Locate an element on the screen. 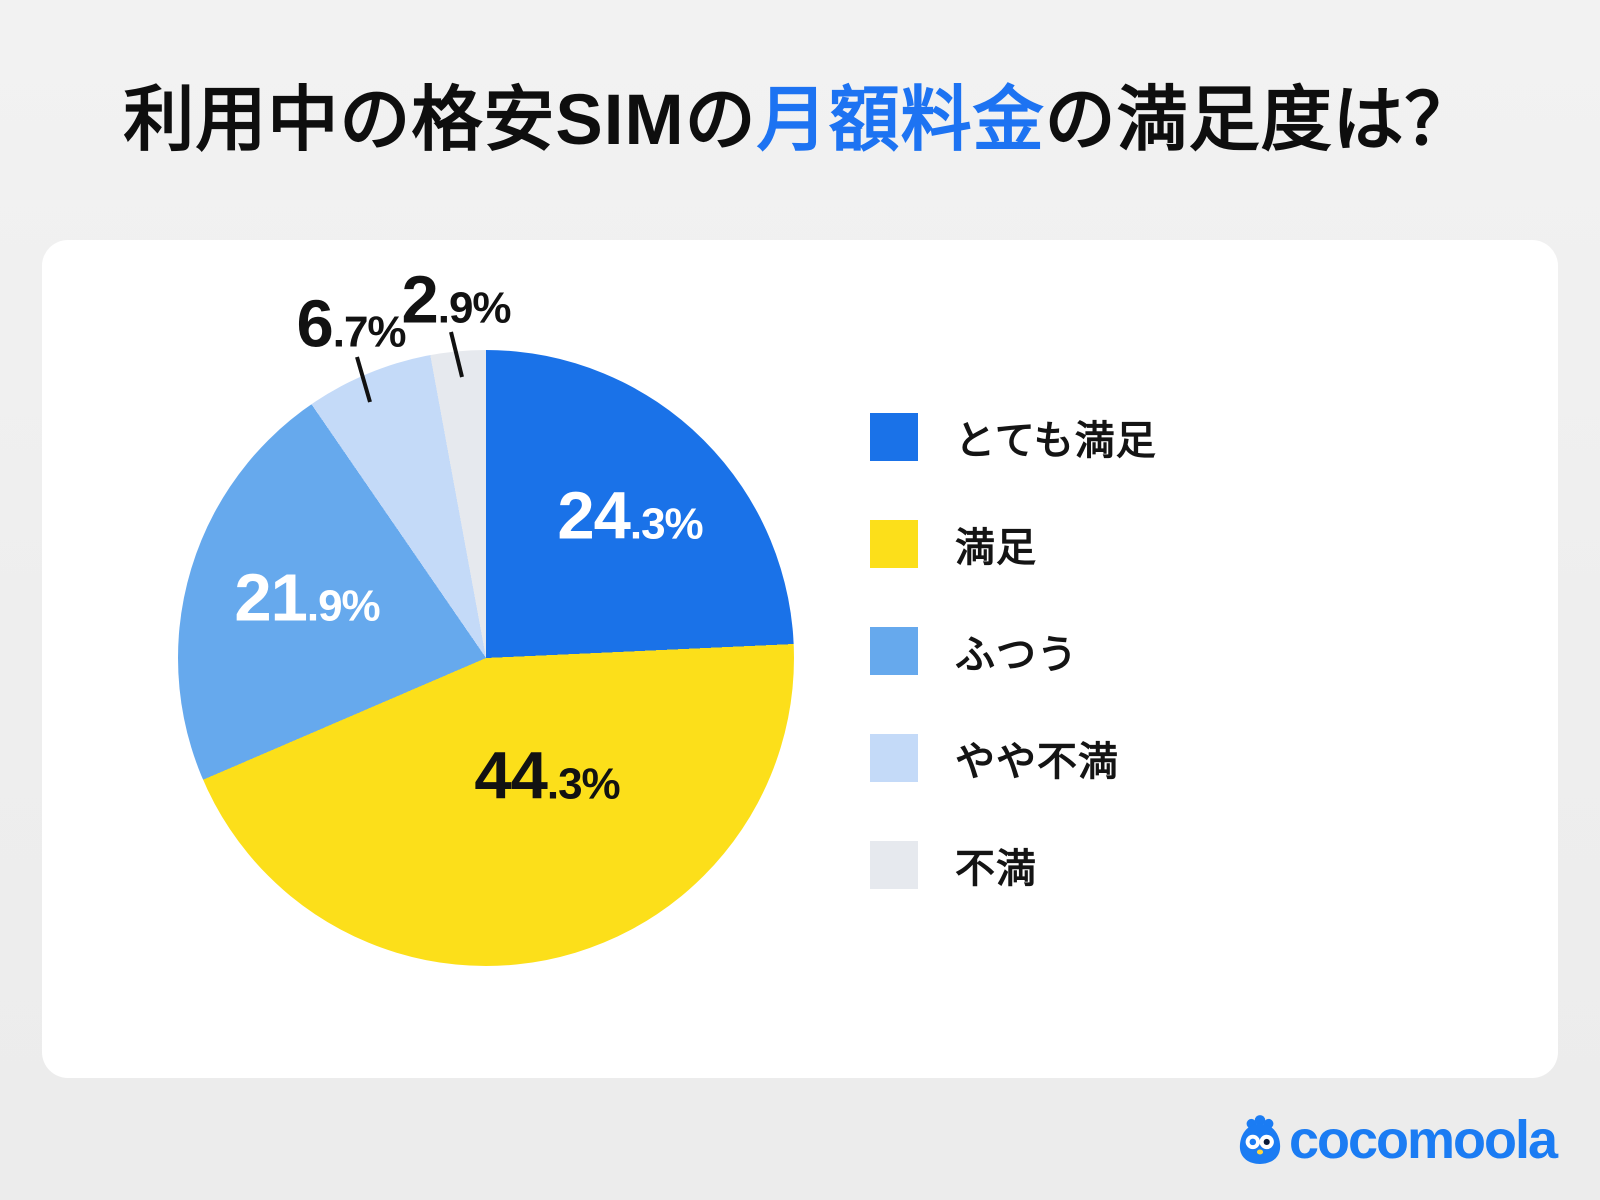 Image resolution: width=1600 pixels, height=1200 pixels. slice-label-int: 44 is located at coordinates (511, 776).